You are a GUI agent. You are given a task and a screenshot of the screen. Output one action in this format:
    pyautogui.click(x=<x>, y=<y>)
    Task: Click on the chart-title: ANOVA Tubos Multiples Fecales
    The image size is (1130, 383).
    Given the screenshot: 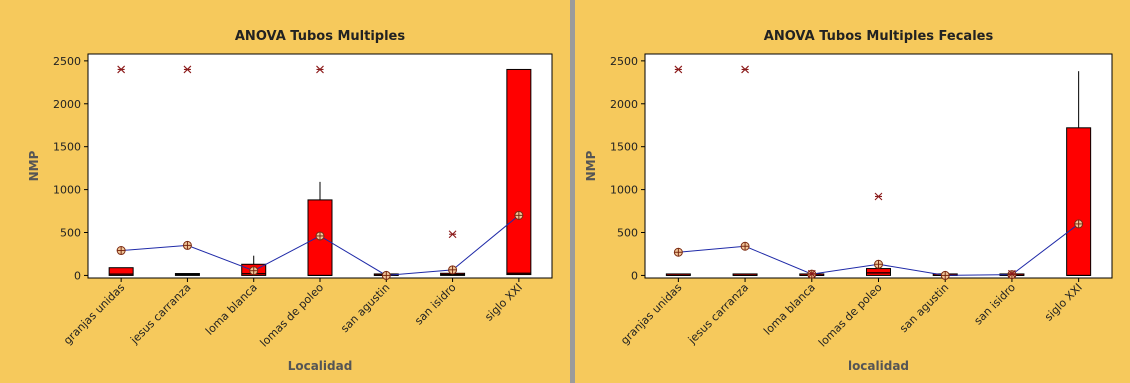 What is the action you would take?
    pyautogui.click(x=879, y=36)
    